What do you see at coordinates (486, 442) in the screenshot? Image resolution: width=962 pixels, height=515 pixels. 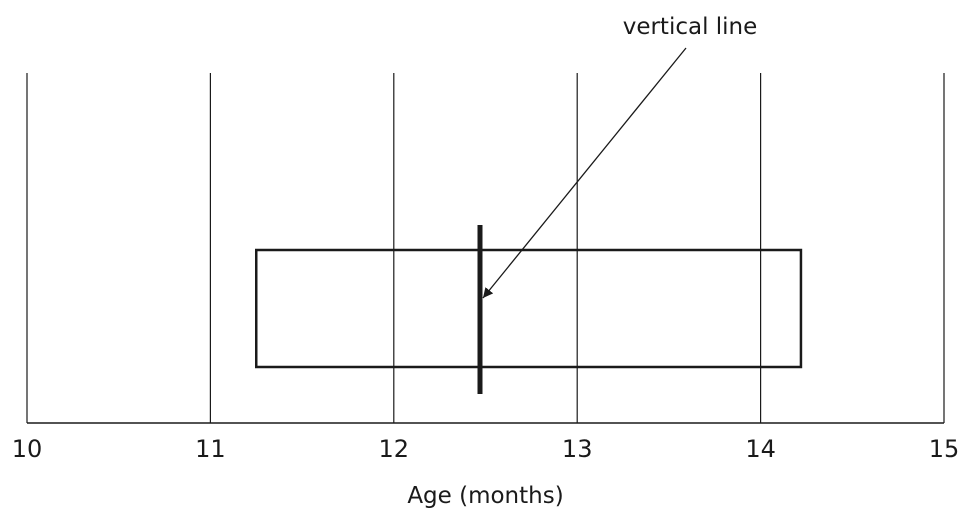 I see `x-axis: 10 11 12 13 14 15` at bounding box center [486, 442].